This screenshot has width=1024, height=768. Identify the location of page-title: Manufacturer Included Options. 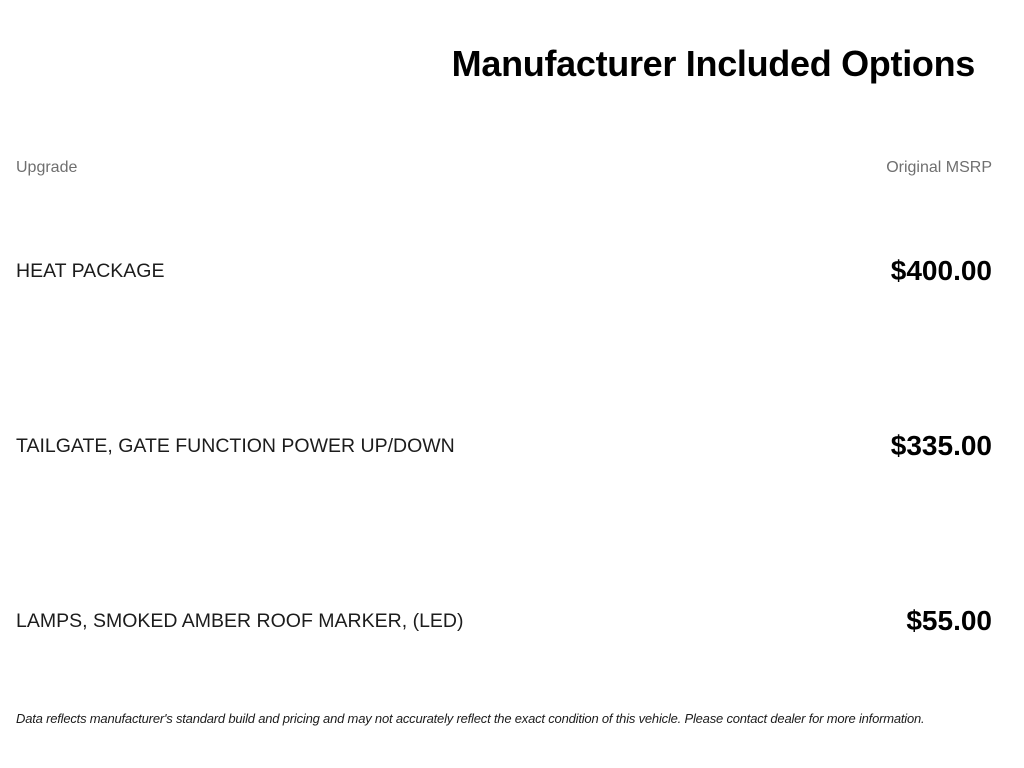
(713, 63).